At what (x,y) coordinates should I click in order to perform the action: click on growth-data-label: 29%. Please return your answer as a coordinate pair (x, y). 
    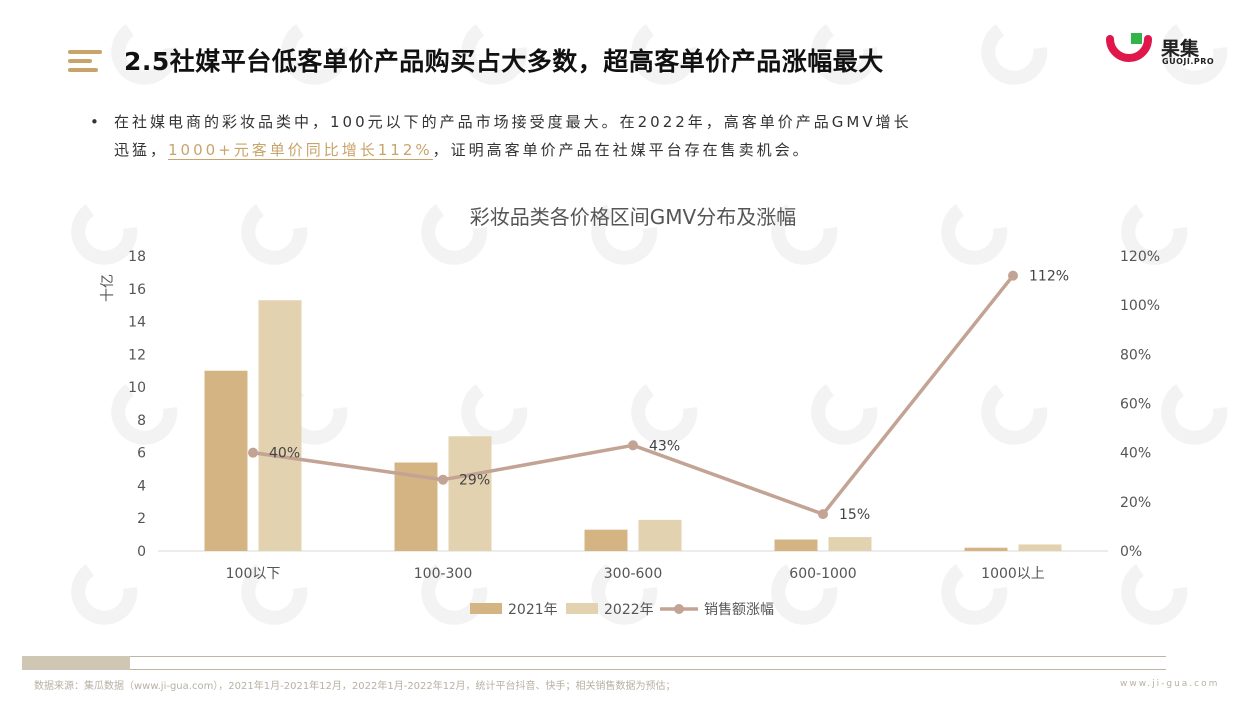
    Looking at the image, I should click on (474, 481).